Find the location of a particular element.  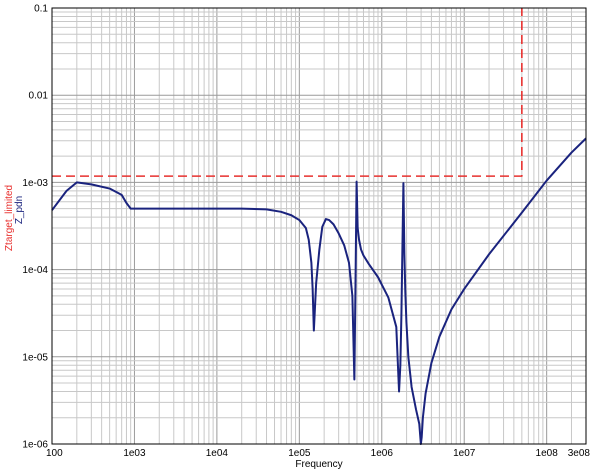

x-tick-label: 1e08 is located at coordinates (547, 453).